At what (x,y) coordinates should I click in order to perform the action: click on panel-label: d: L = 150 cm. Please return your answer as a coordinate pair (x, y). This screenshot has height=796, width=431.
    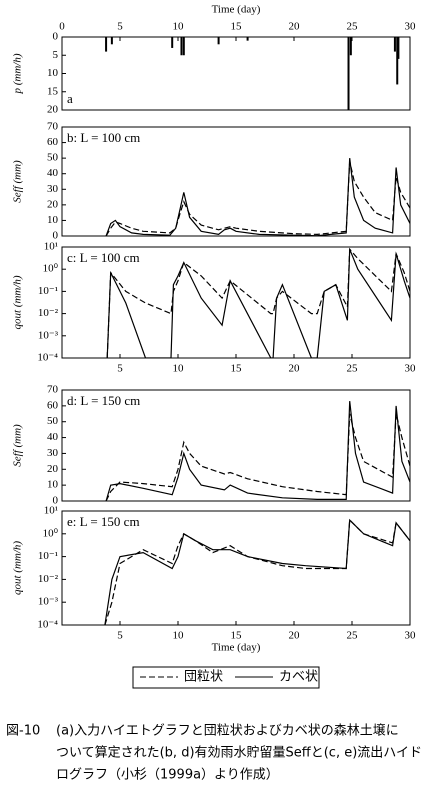
    Looking at the image, I should click on (103, 400).